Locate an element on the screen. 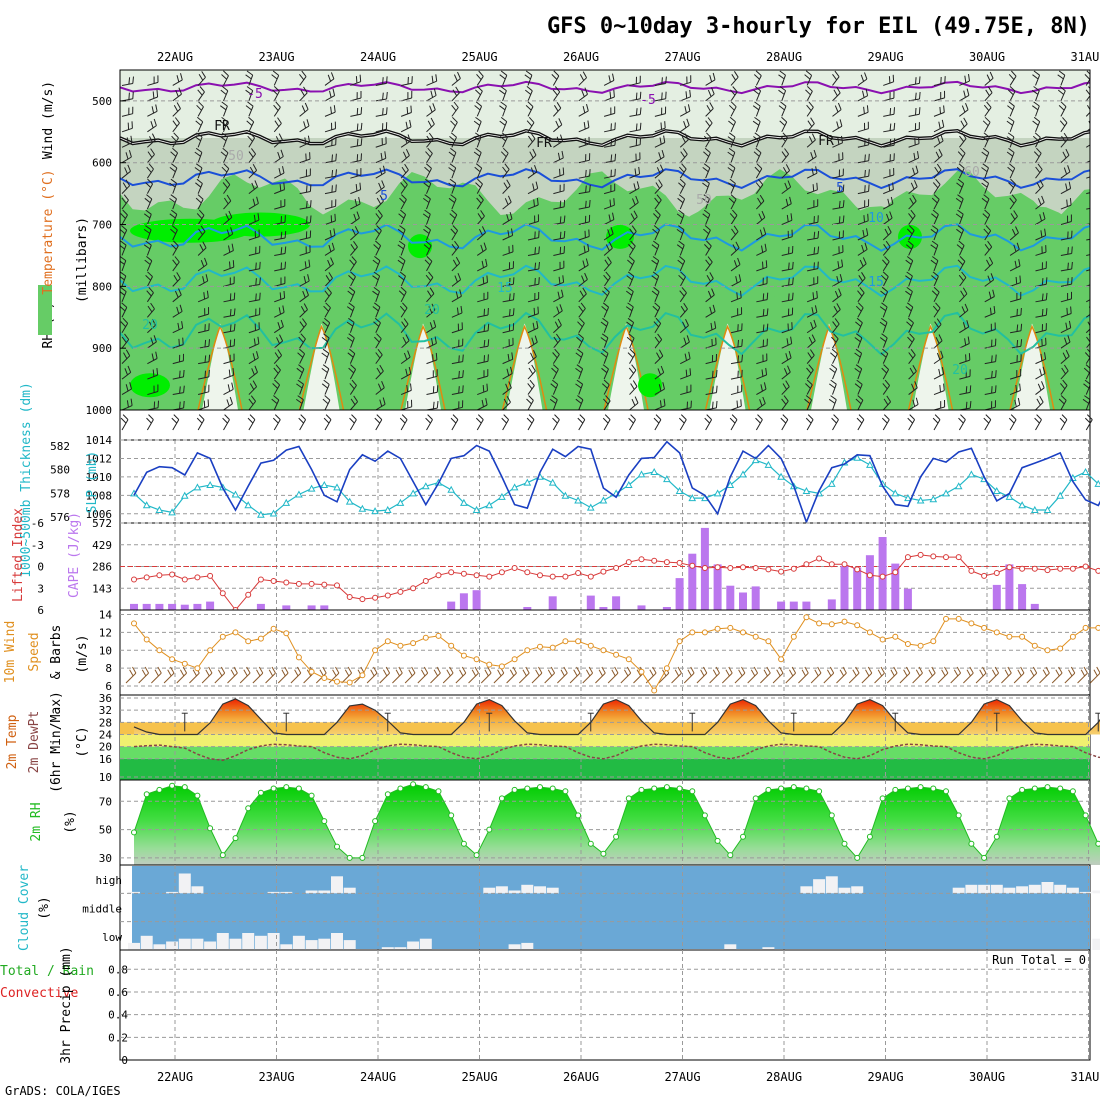 The width and height of the screenshot is (1100, 1100). thickness-tick: 582 is located at coordinates (60, 446).